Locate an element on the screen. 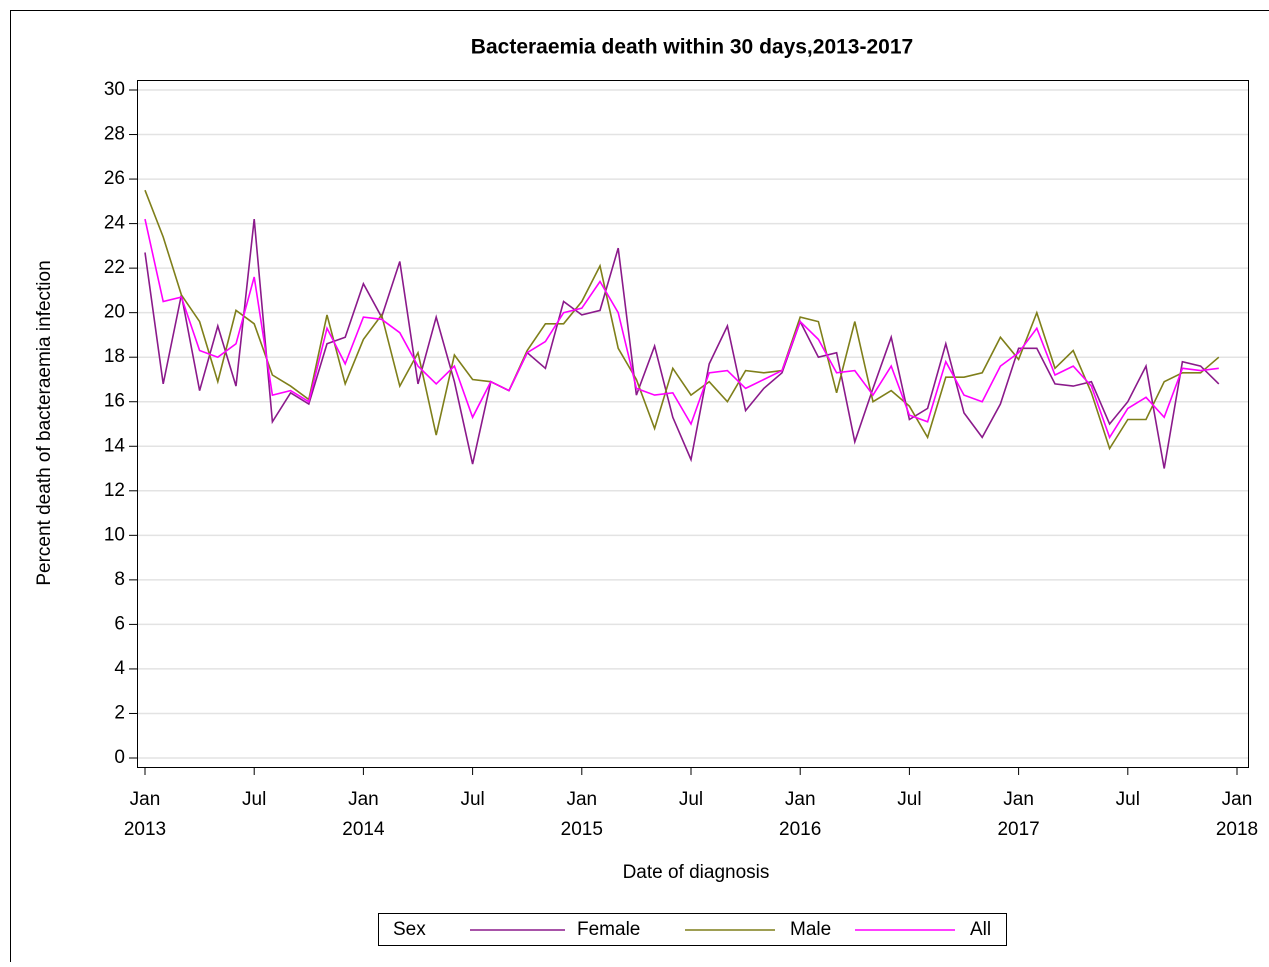 Image resolution: width=1269 pixels, height=967 pixels. y-tick-label: 10 is located at coordinates (114, 534).